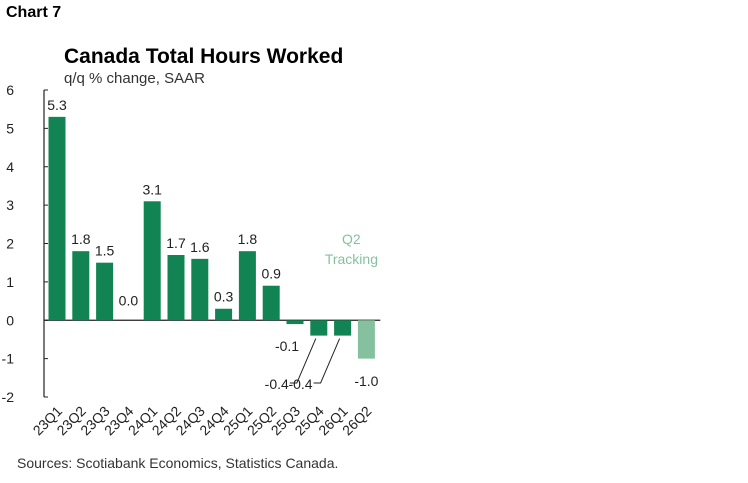  I want to click on data-label: 1.5, so click(105, 251).